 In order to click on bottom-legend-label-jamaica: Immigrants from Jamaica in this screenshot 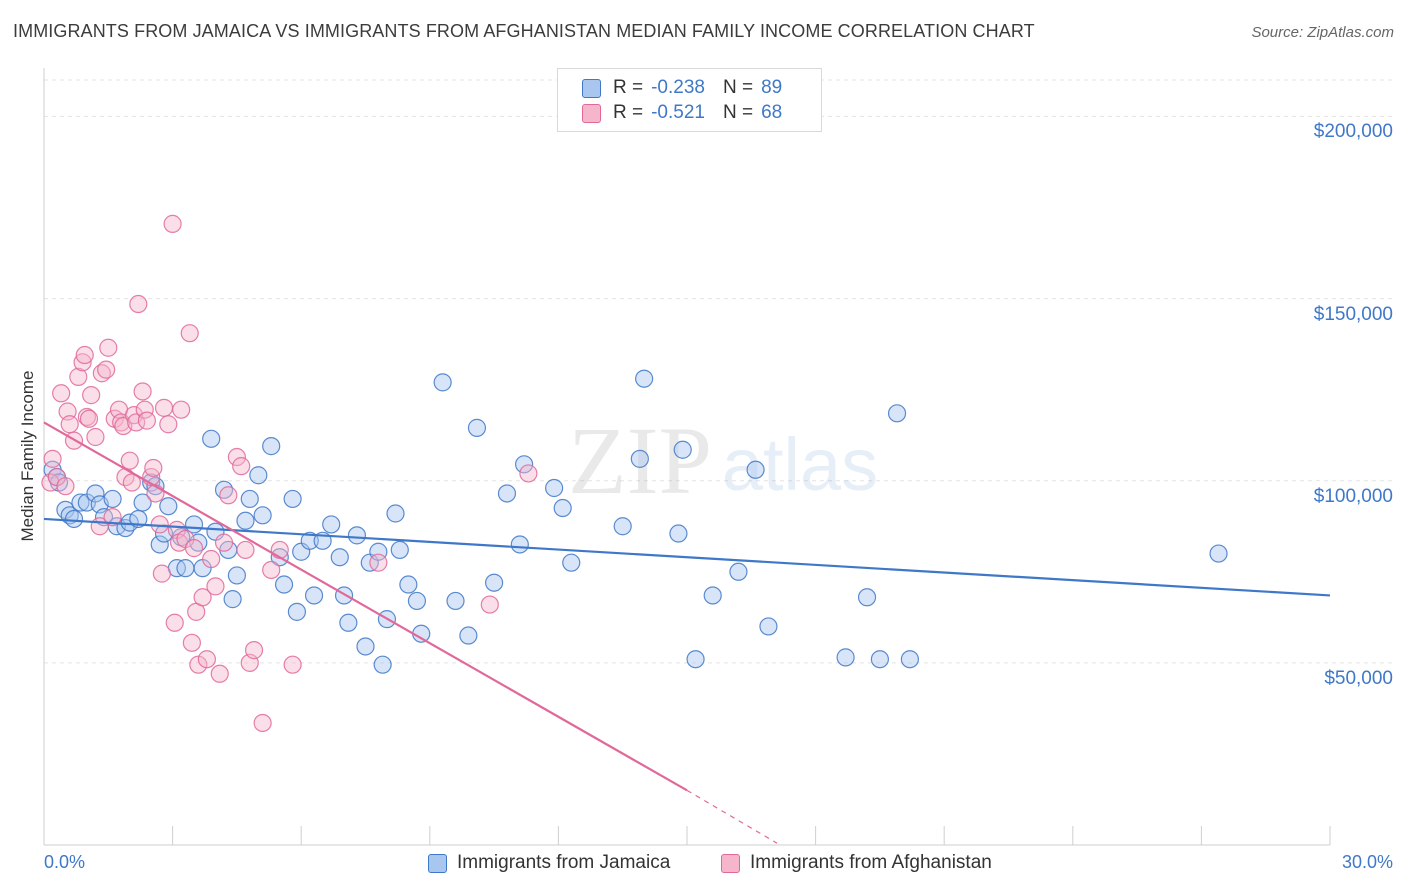, I will do `click(564, 862)`.